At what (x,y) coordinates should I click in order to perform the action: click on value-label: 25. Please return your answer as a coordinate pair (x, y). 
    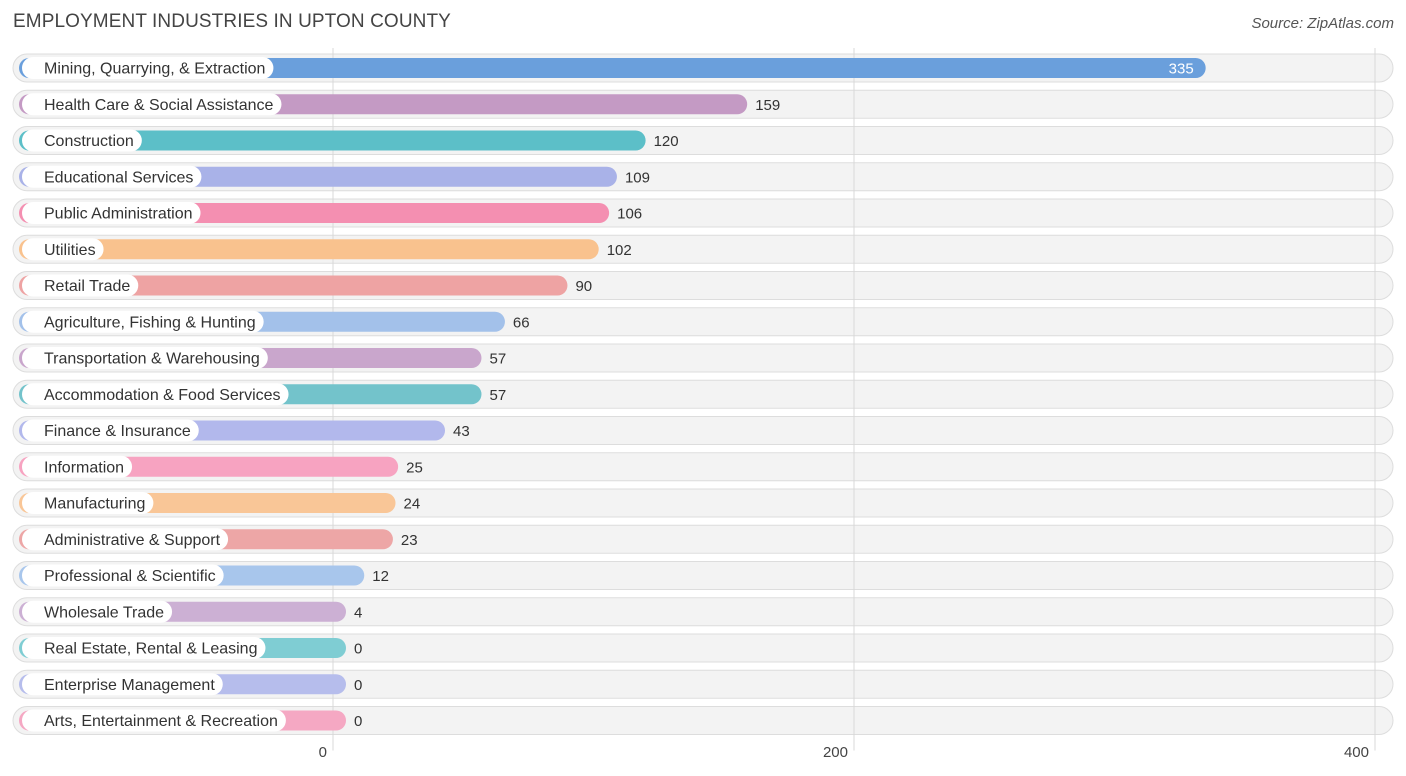
    Looking at the image, I should click on (414, 467).